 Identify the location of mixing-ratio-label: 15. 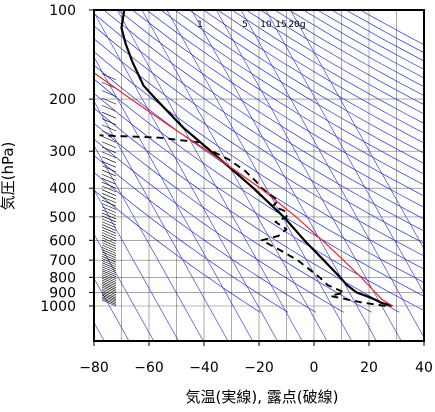
(280, 25).